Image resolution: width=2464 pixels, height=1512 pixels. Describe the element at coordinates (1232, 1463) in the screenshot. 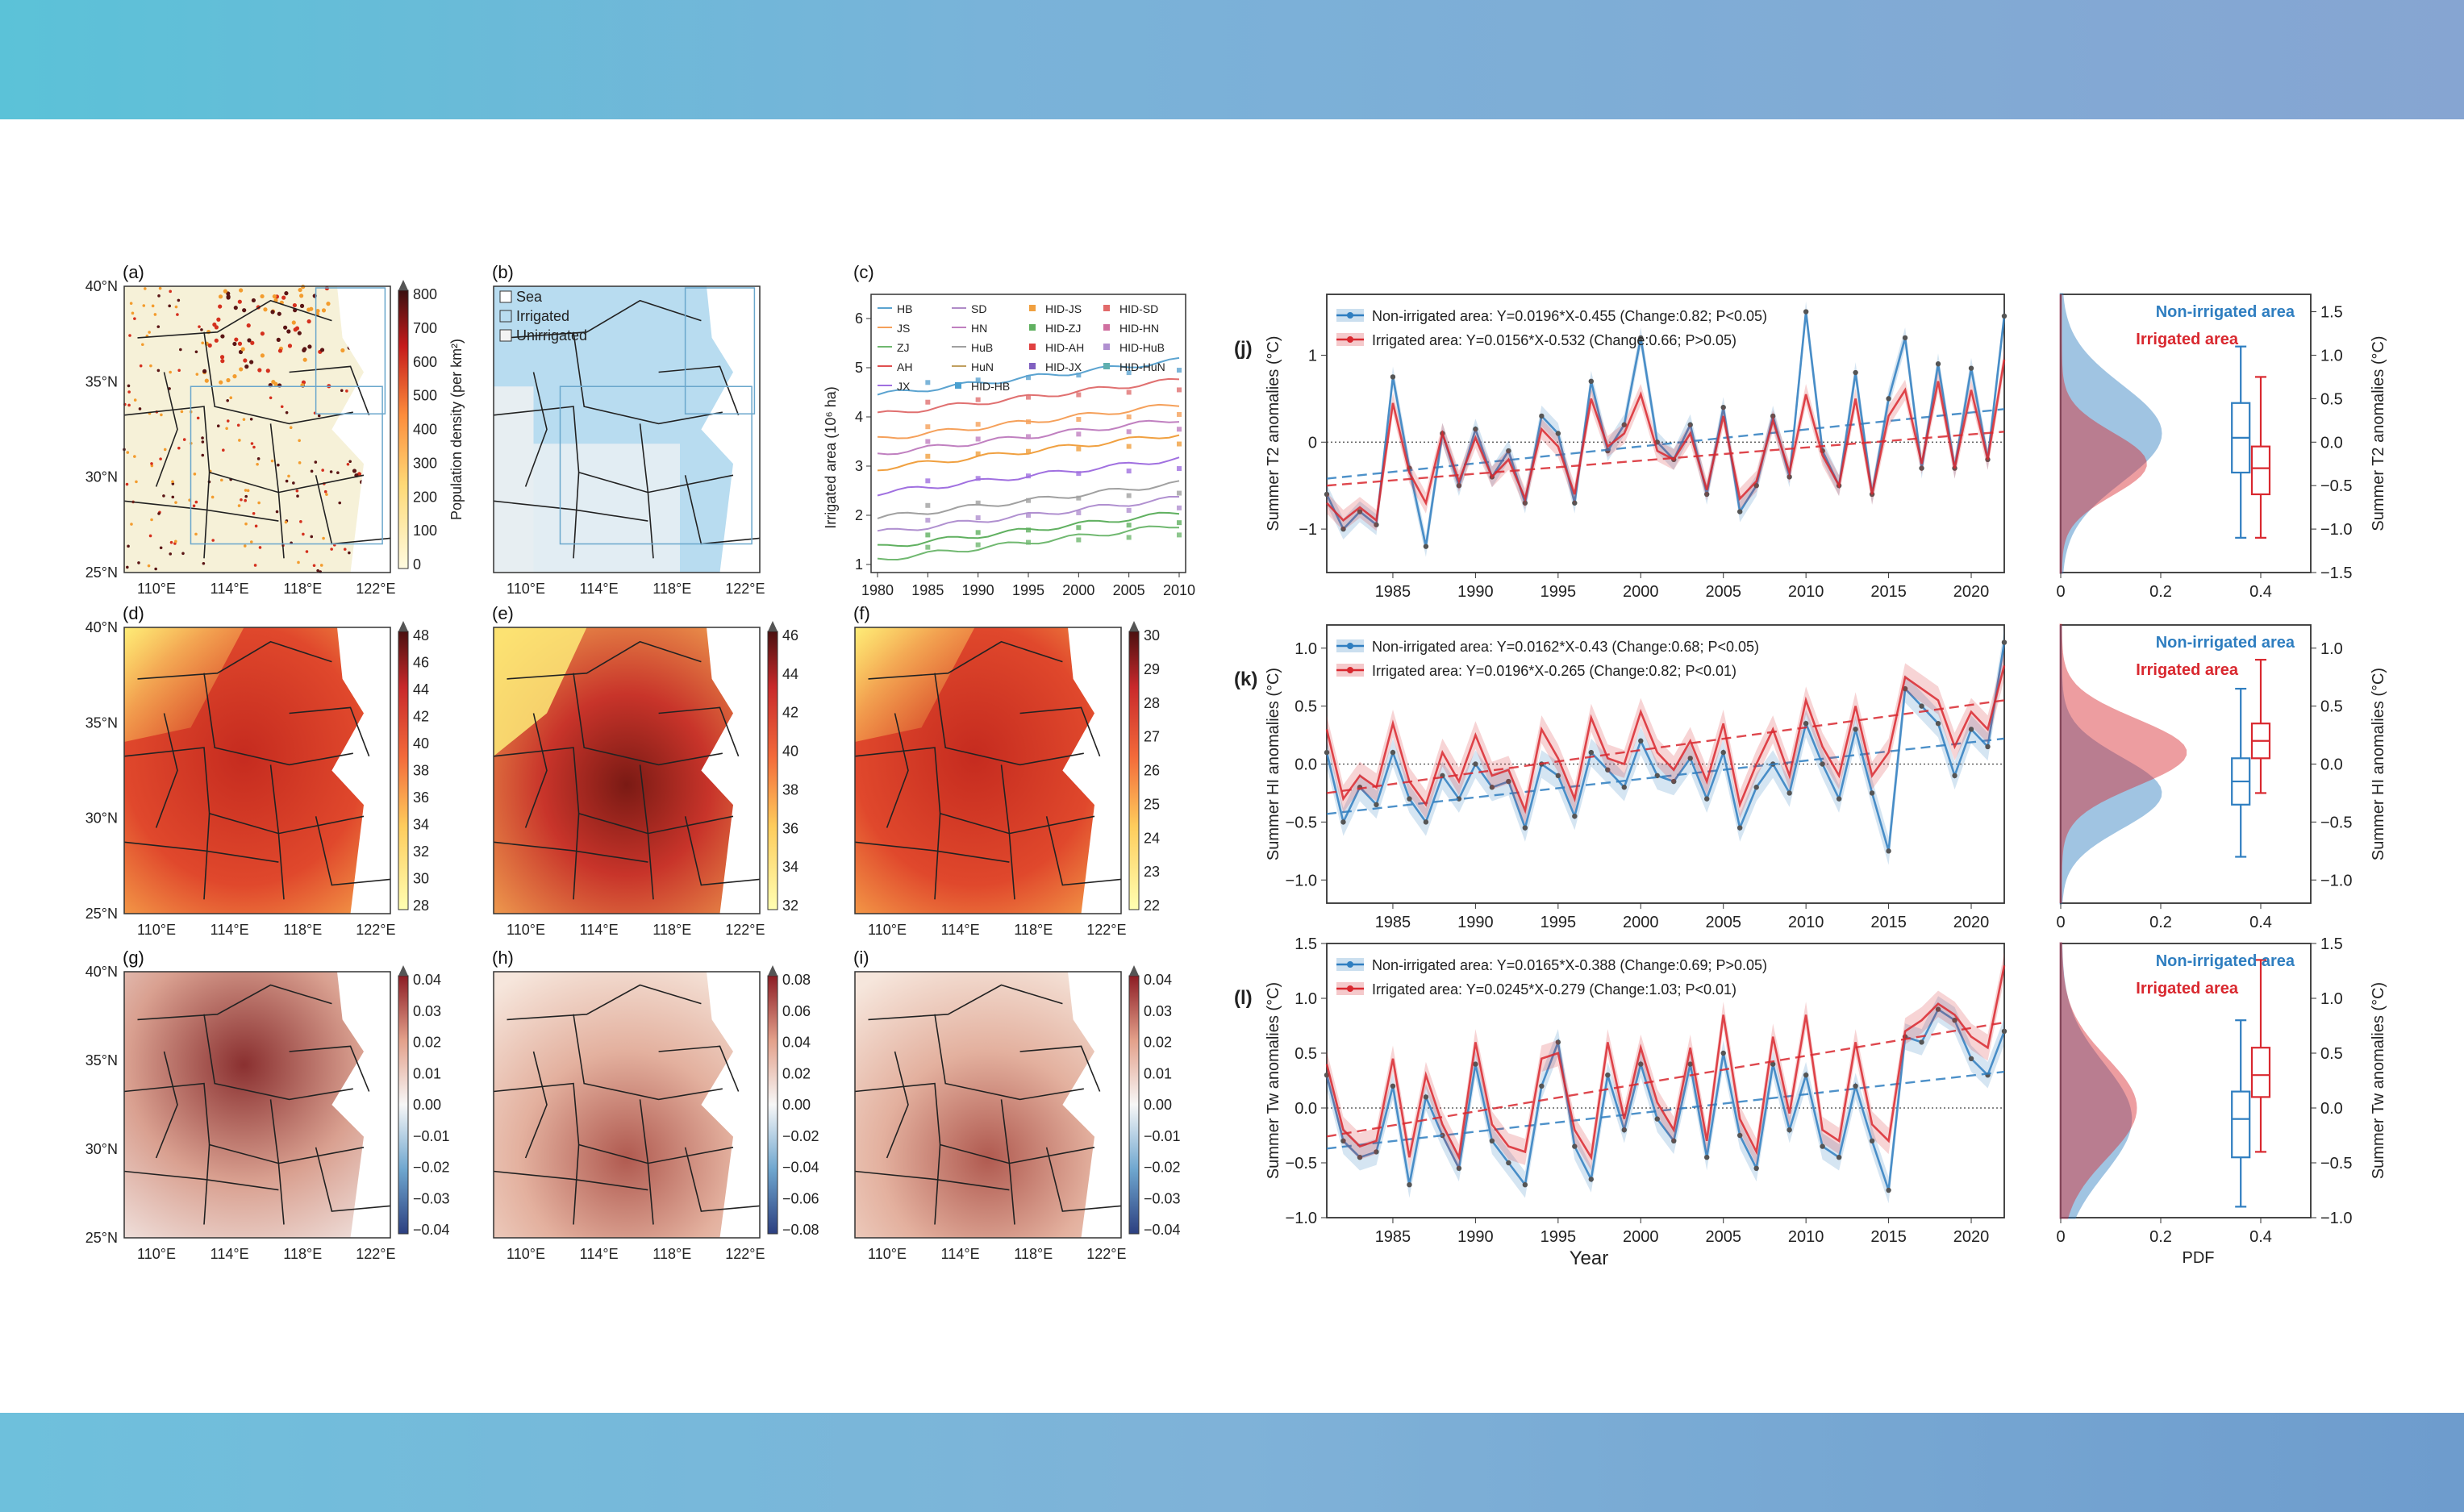

I see `slide-background-bottom` at that location.